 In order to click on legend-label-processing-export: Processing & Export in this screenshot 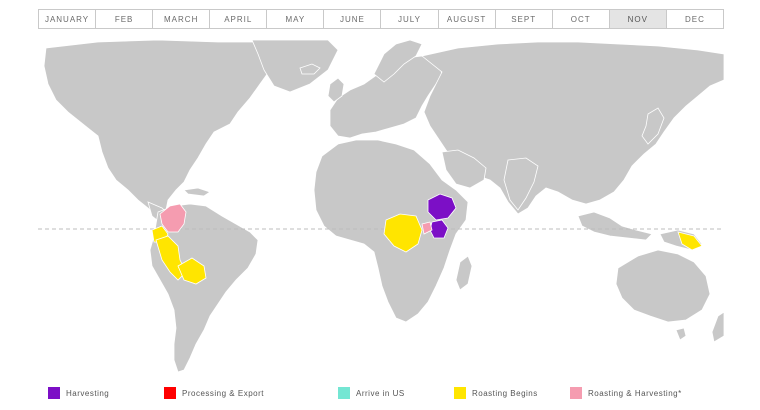, I will do `click(223, 393)`.